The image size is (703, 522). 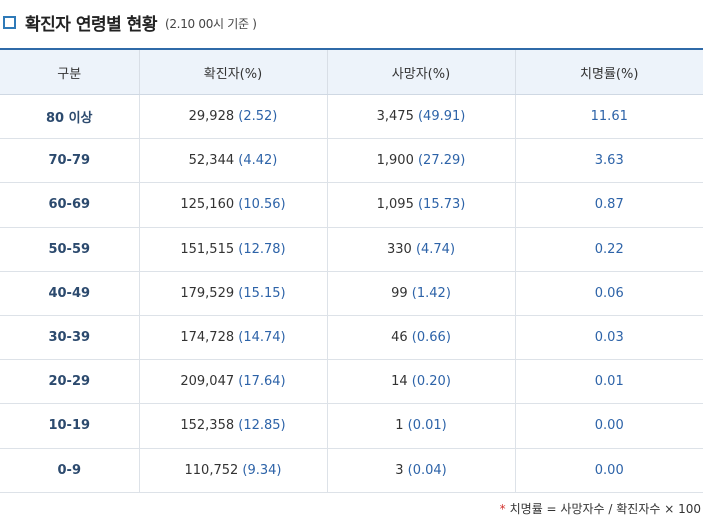 I want to click on cell-deaths: 46 (0.66), so click(x=421, y=338).